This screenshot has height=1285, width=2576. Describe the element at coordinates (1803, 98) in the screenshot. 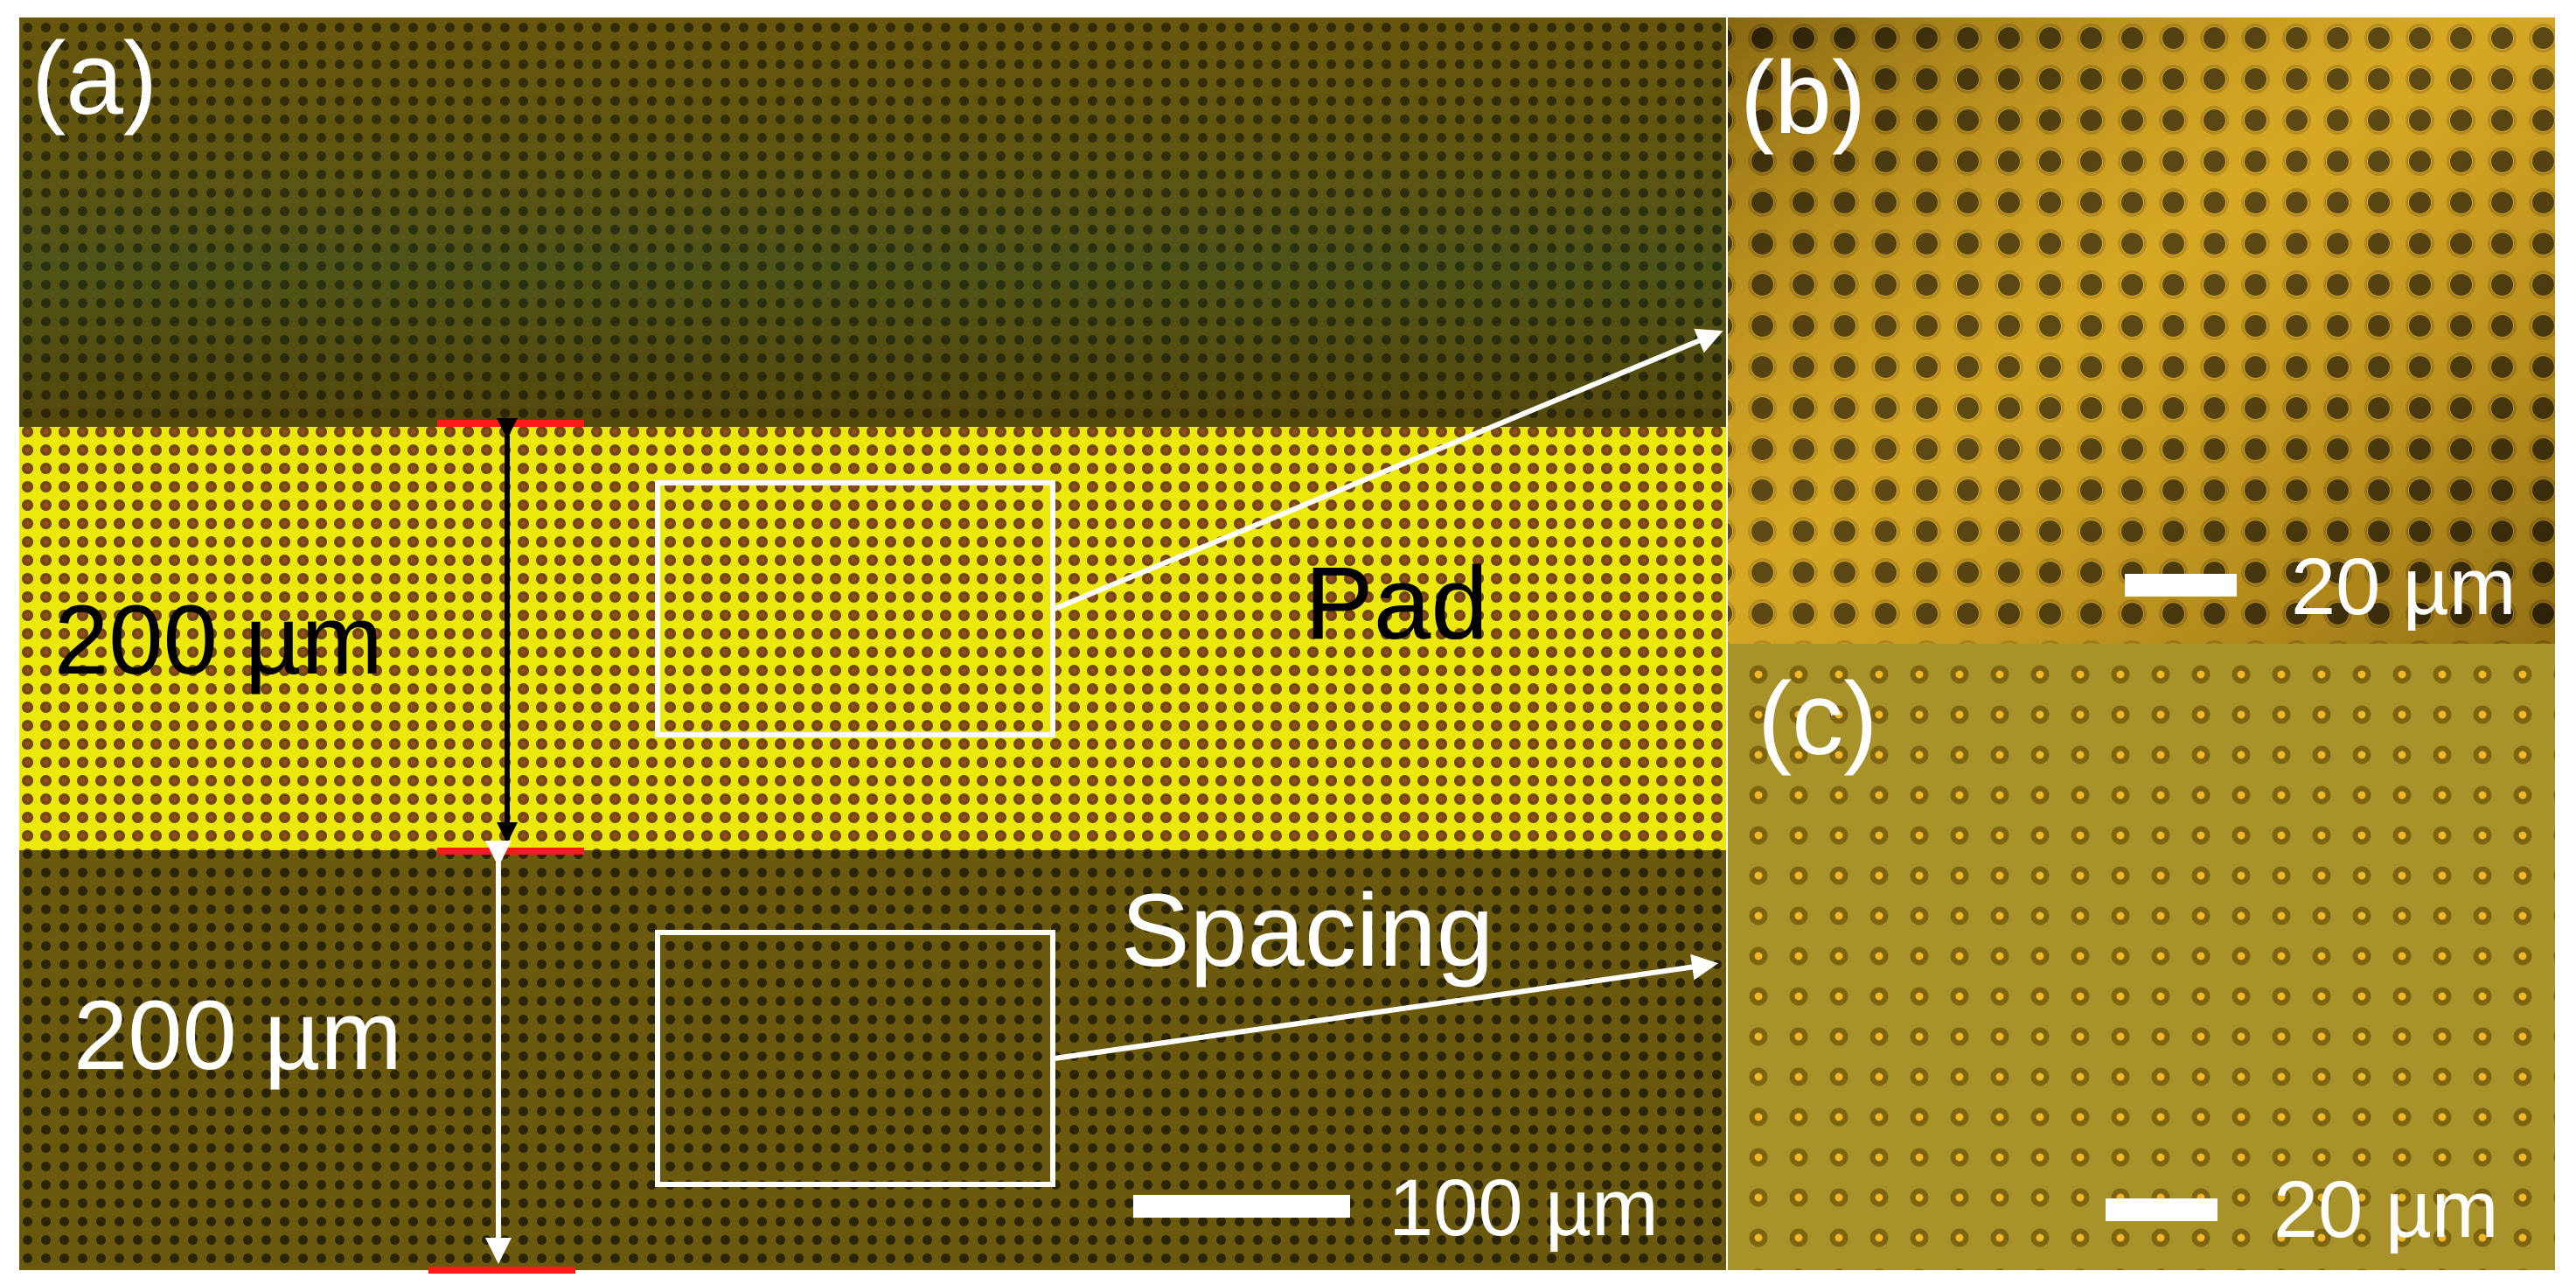

I see `panel-b-label: (b)` at that location.